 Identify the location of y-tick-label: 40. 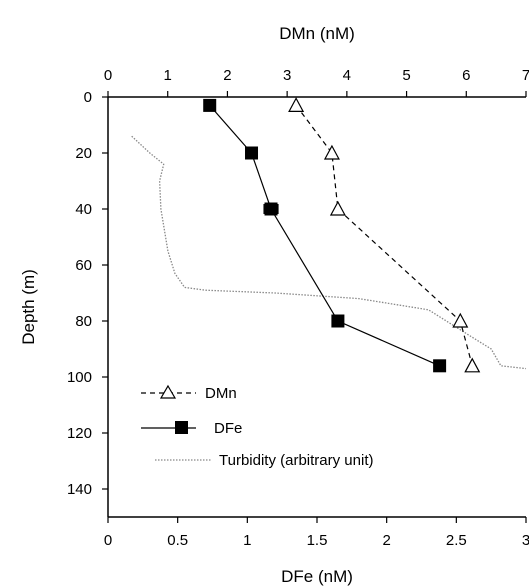
(83, 209).